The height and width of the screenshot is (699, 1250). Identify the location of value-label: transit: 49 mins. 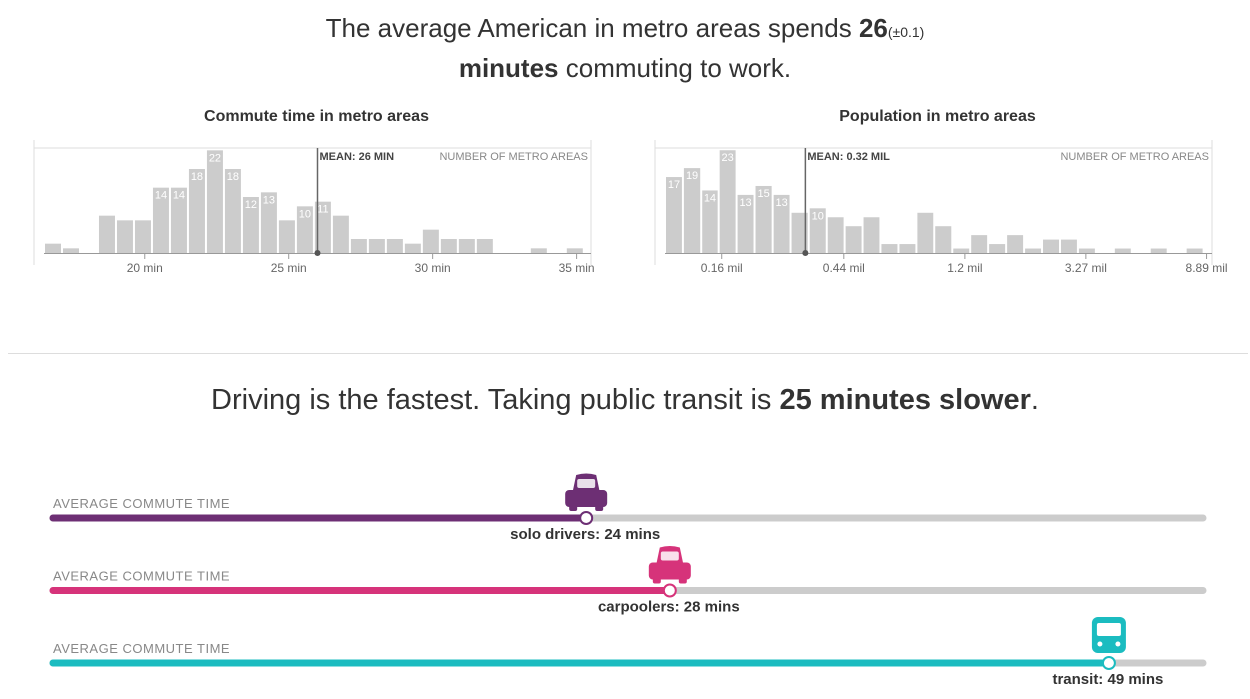
(1107, 679).